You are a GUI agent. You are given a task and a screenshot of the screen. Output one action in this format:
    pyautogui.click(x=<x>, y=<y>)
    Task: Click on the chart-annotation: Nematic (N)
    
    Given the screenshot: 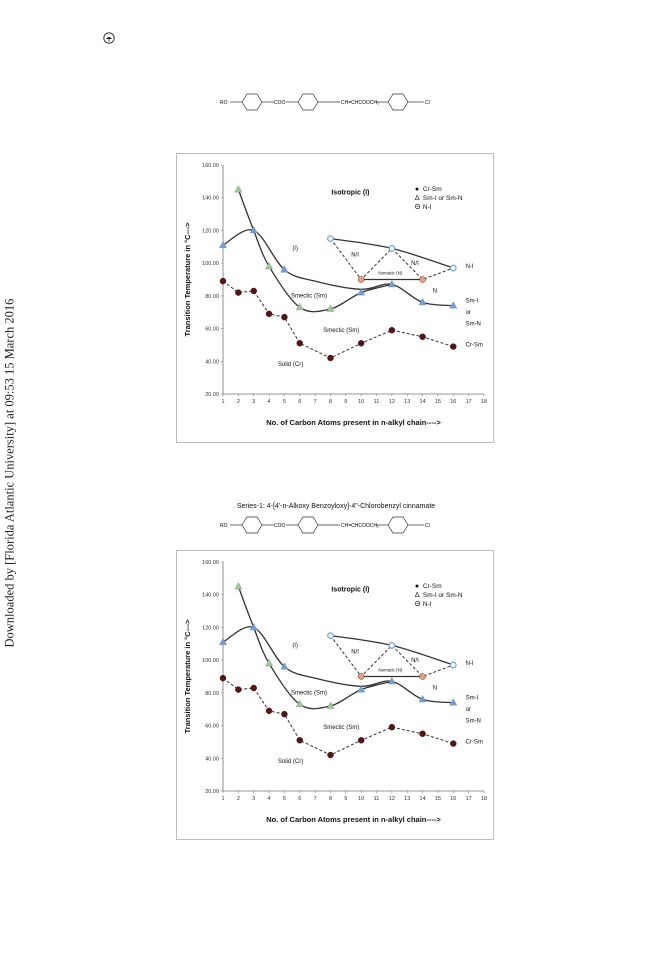 What is the action you would take?
    pyautogui.click(x=390, y=670)
    